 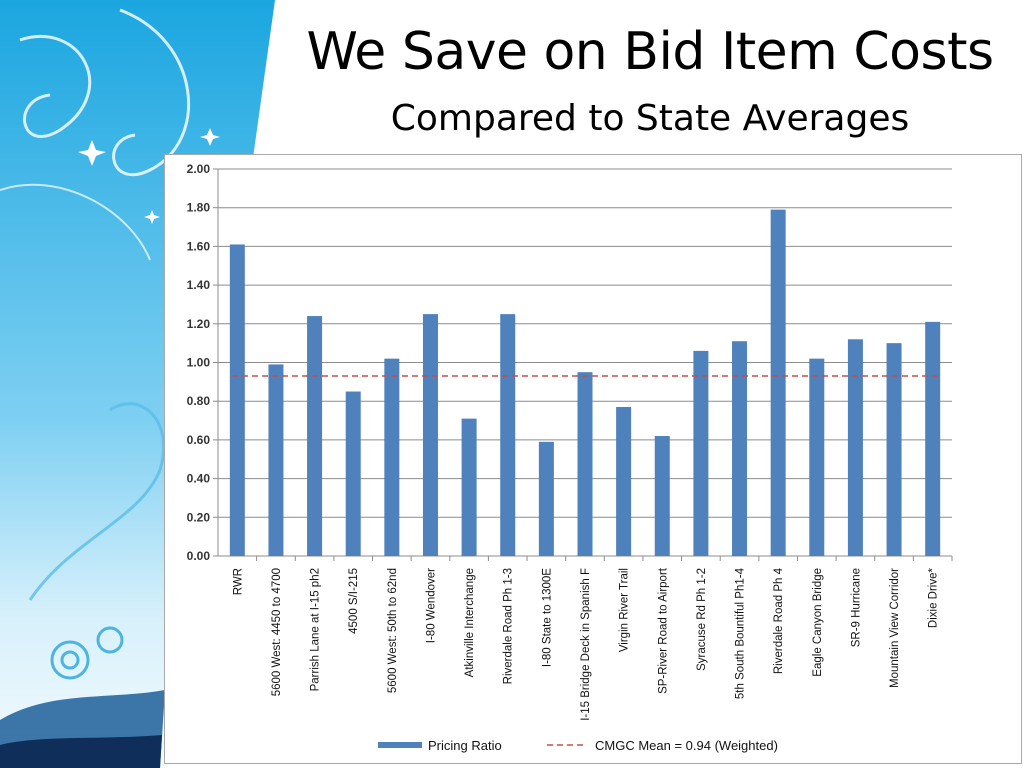 What do you see at coordinates (354, 601) in the screenshot?
I see `x-category-label: 4500 S/I-215` at bounding box center [354, 601].